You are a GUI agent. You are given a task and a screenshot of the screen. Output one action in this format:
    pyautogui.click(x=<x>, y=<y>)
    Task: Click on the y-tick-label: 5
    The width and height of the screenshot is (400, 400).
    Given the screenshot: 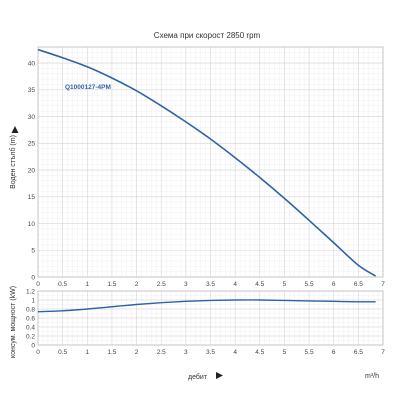 What is the action you would take?
    pyautogui.click(x=33, y=251)
    